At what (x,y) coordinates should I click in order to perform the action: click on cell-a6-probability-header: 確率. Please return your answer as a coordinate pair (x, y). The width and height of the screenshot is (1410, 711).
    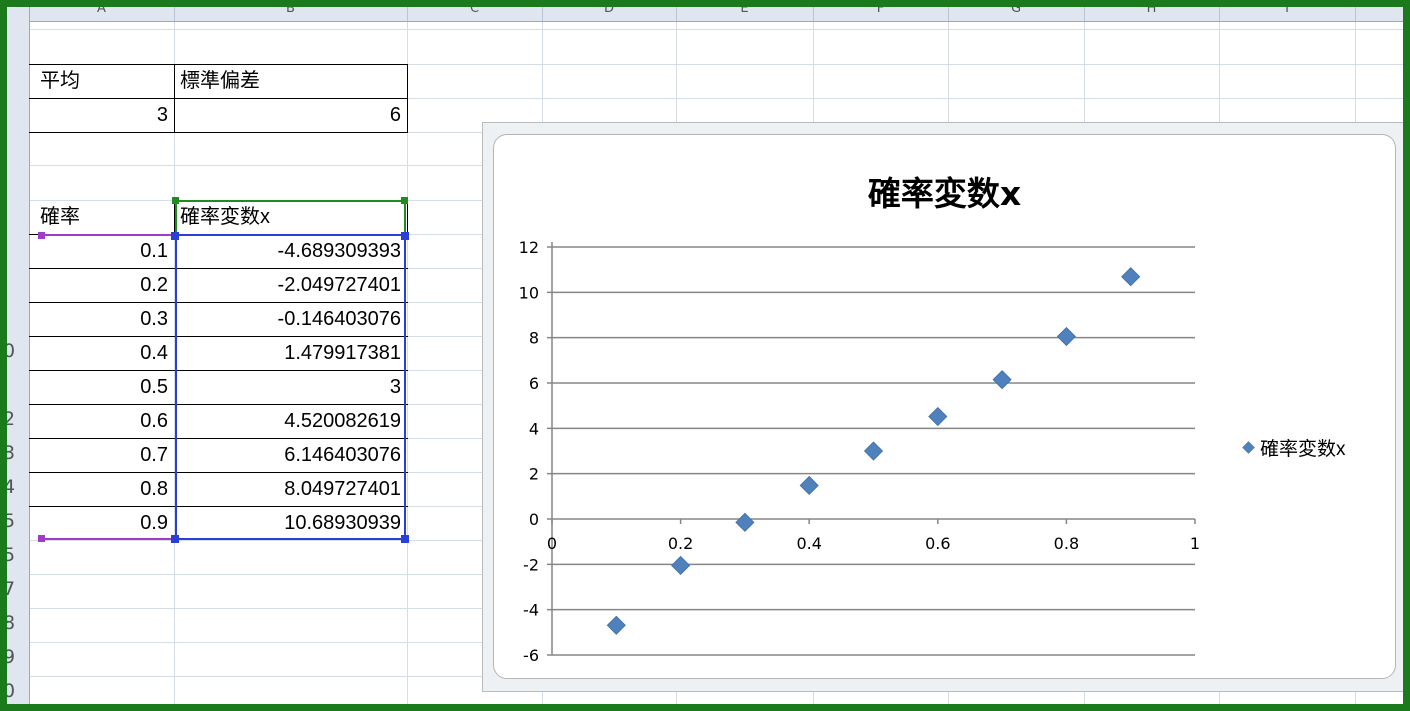
    Looking at the image, I should click on (60, 217).